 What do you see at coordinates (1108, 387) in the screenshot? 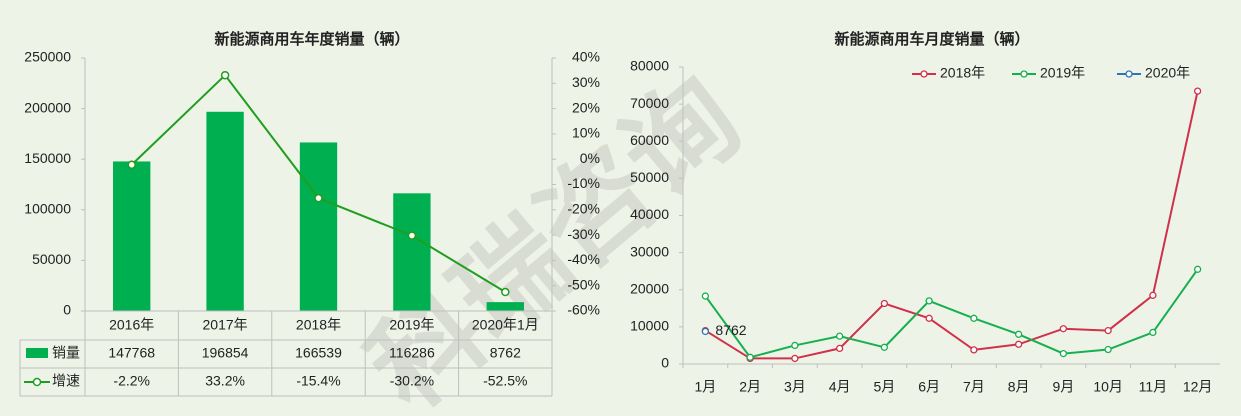
I see `x-tick-label: 10月` at bounding box center [1108, 387].